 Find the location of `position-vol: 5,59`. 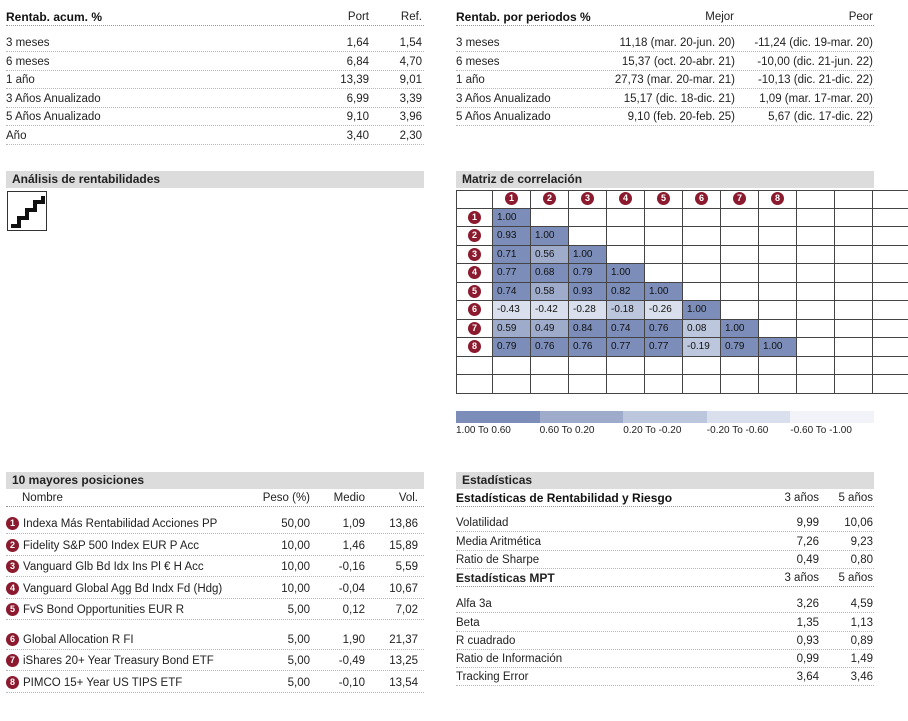

position-vol: 5,59 is located at coordinates (406, 567).